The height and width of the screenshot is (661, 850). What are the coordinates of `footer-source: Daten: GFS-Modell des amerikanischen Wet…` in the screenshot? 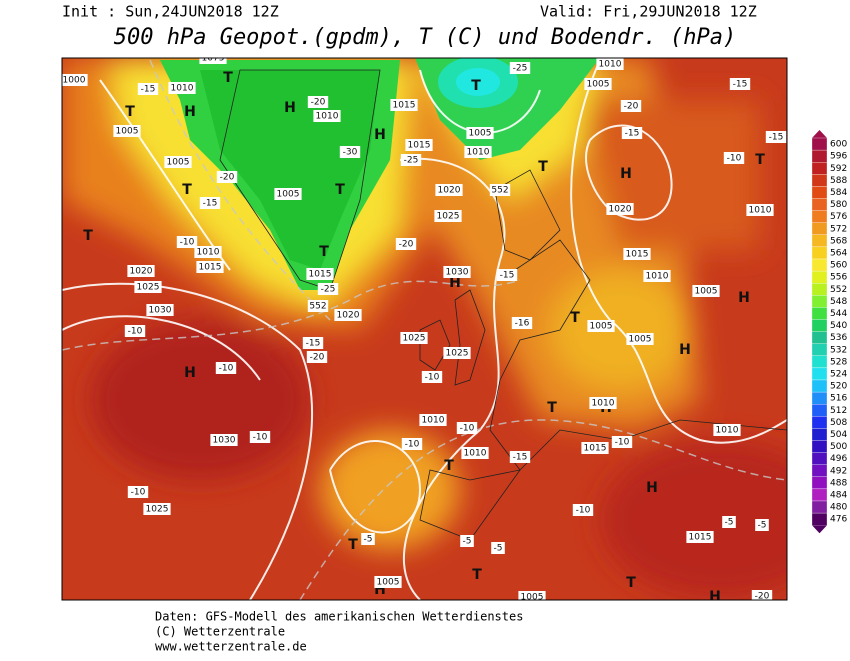 It's located at (339, 617).